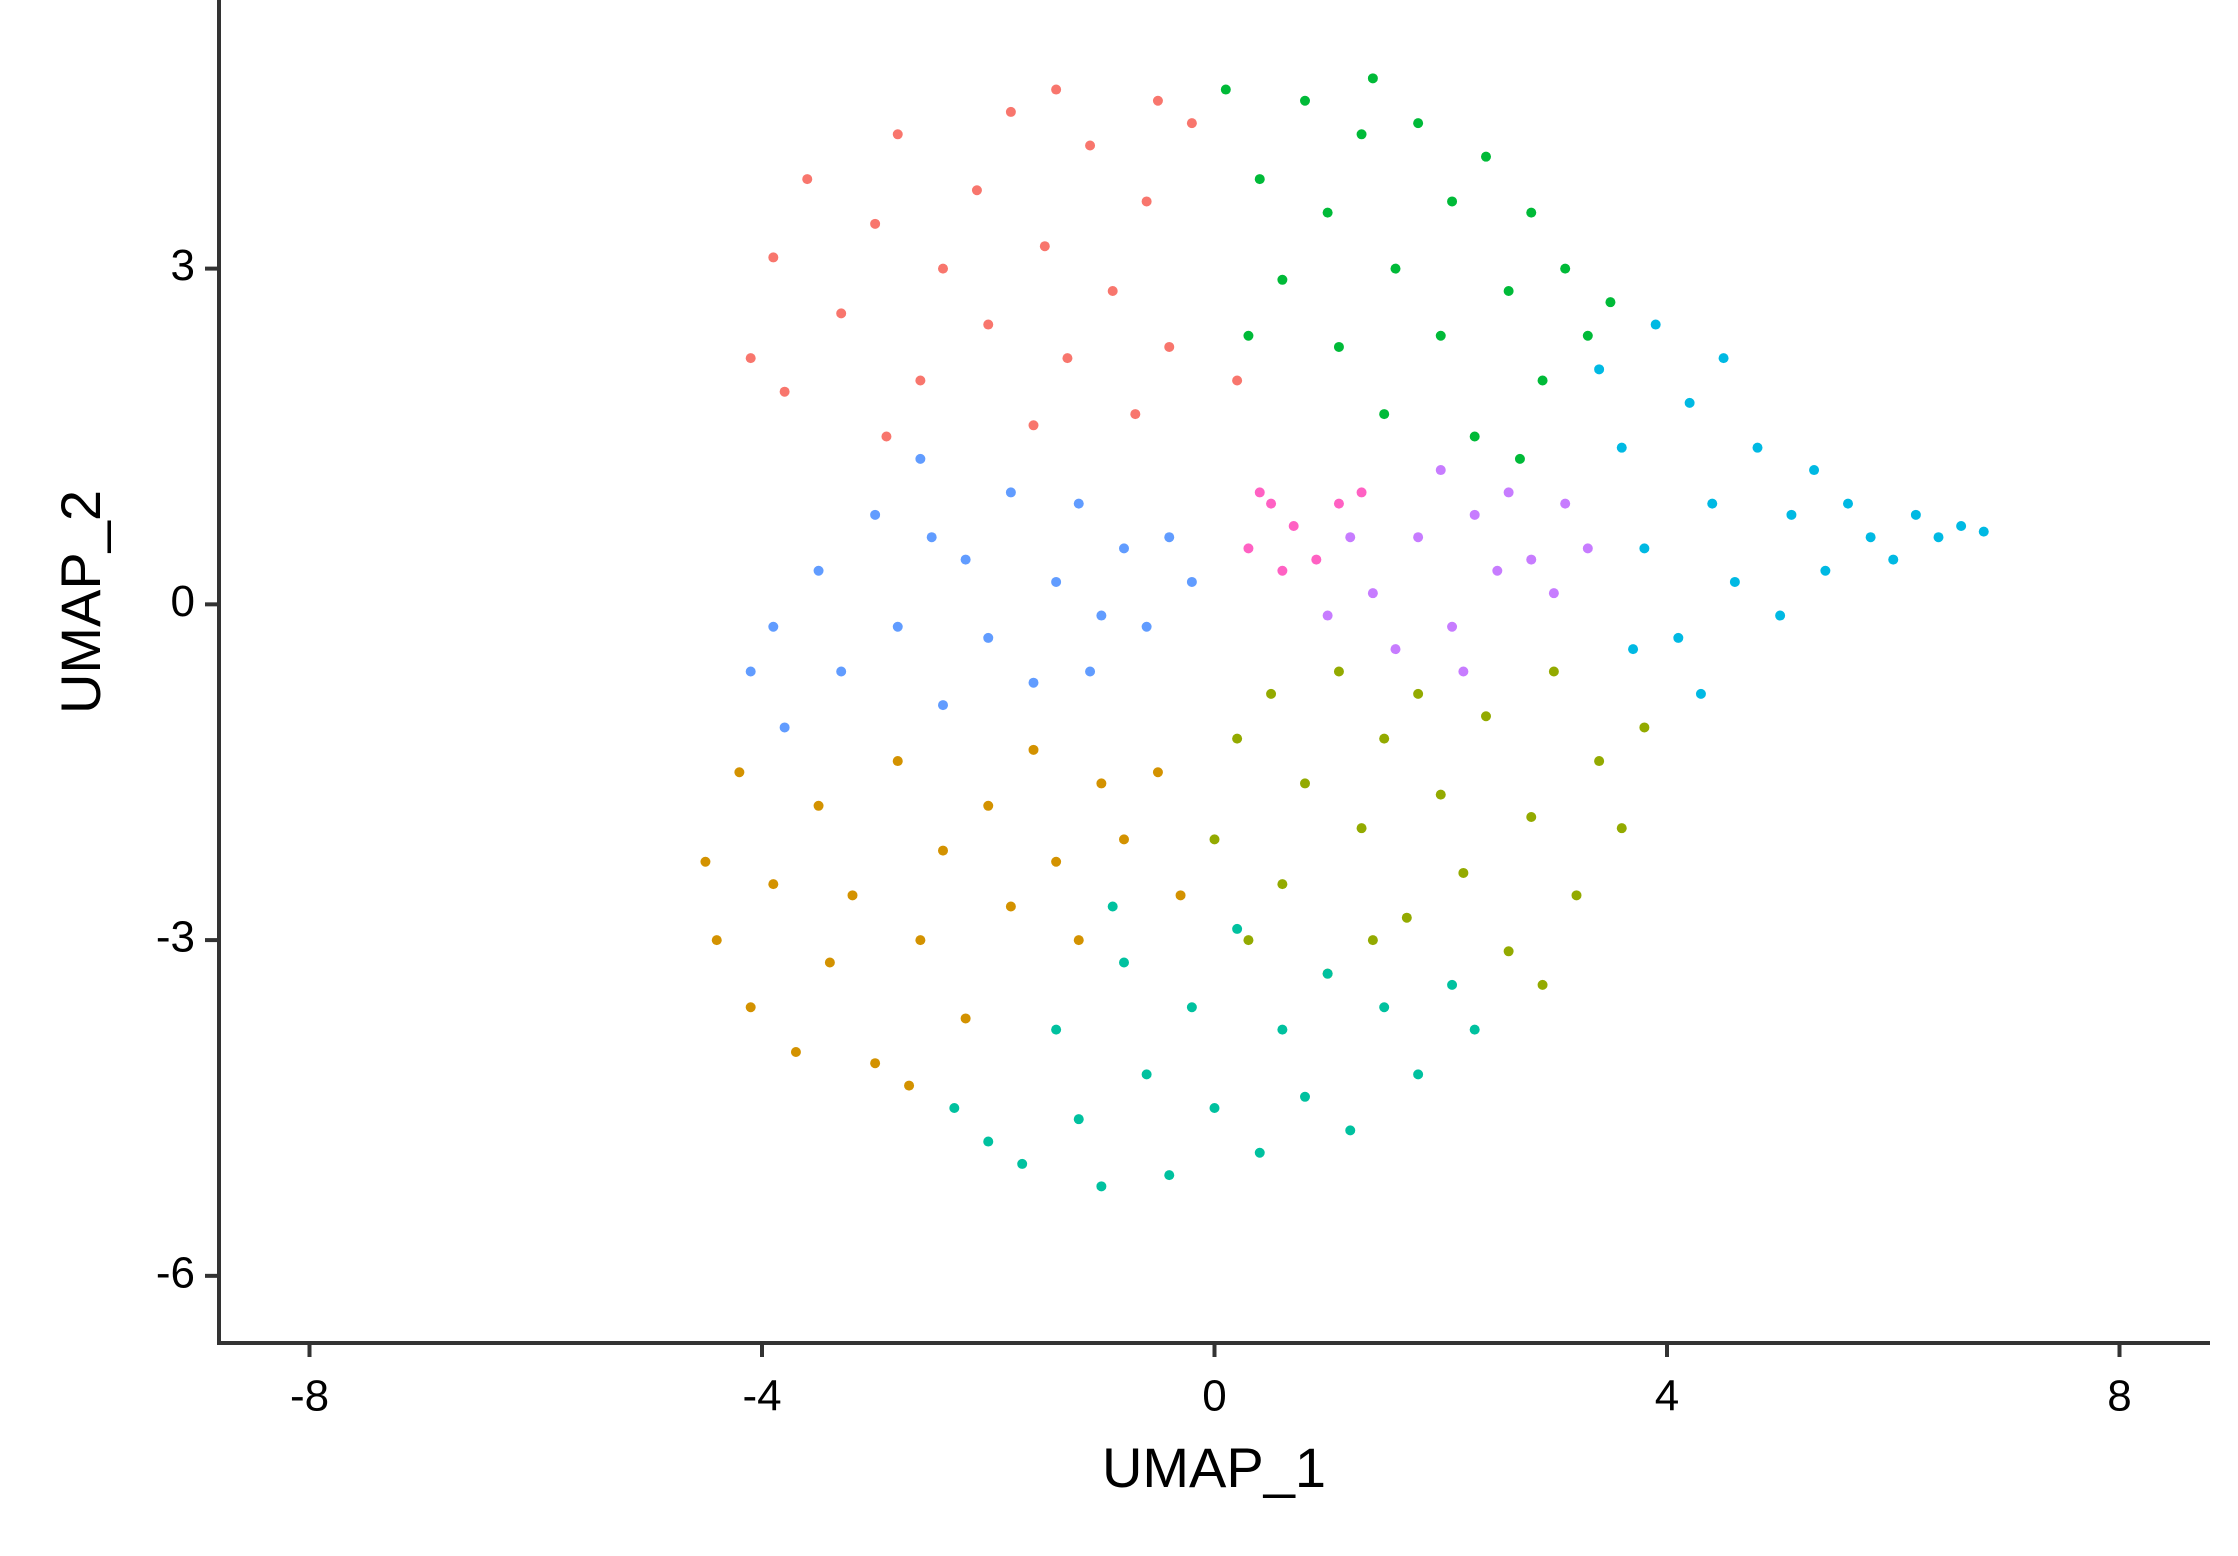  What do you see at coordinates (1214, 1396) in the screenshot?
I see `x-tick-label: 0` at bounding box center [1214, 1396].